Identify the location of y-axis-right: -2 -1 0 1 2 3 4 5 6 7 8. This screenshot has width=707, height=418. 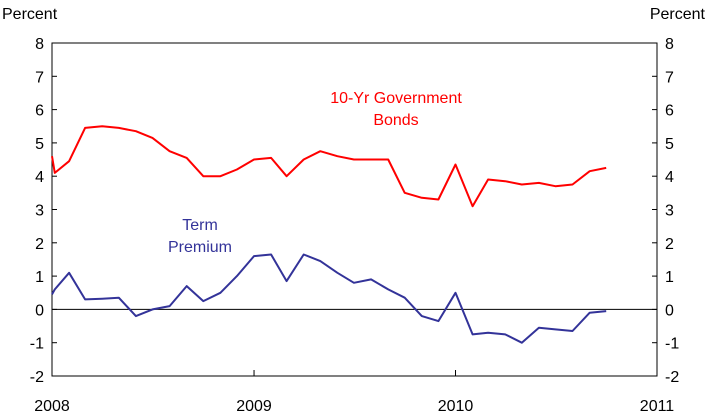
(665, 211).